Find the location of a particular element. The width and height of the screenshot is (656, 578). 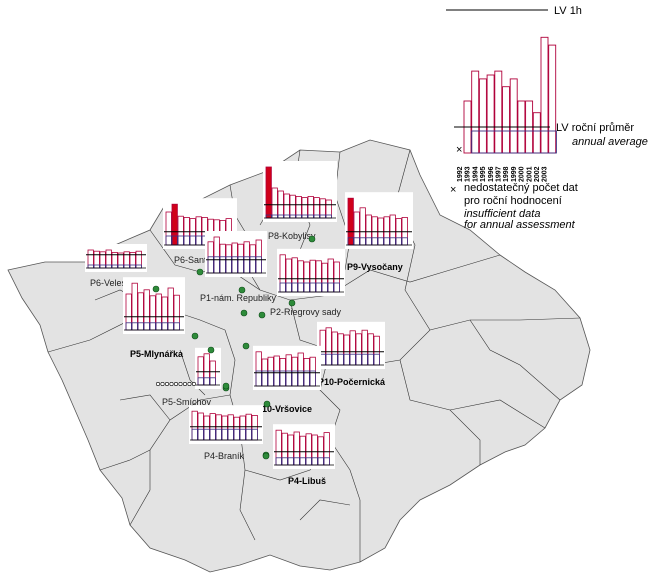

legend-bar-1995 is located at coordinates (490, 114).